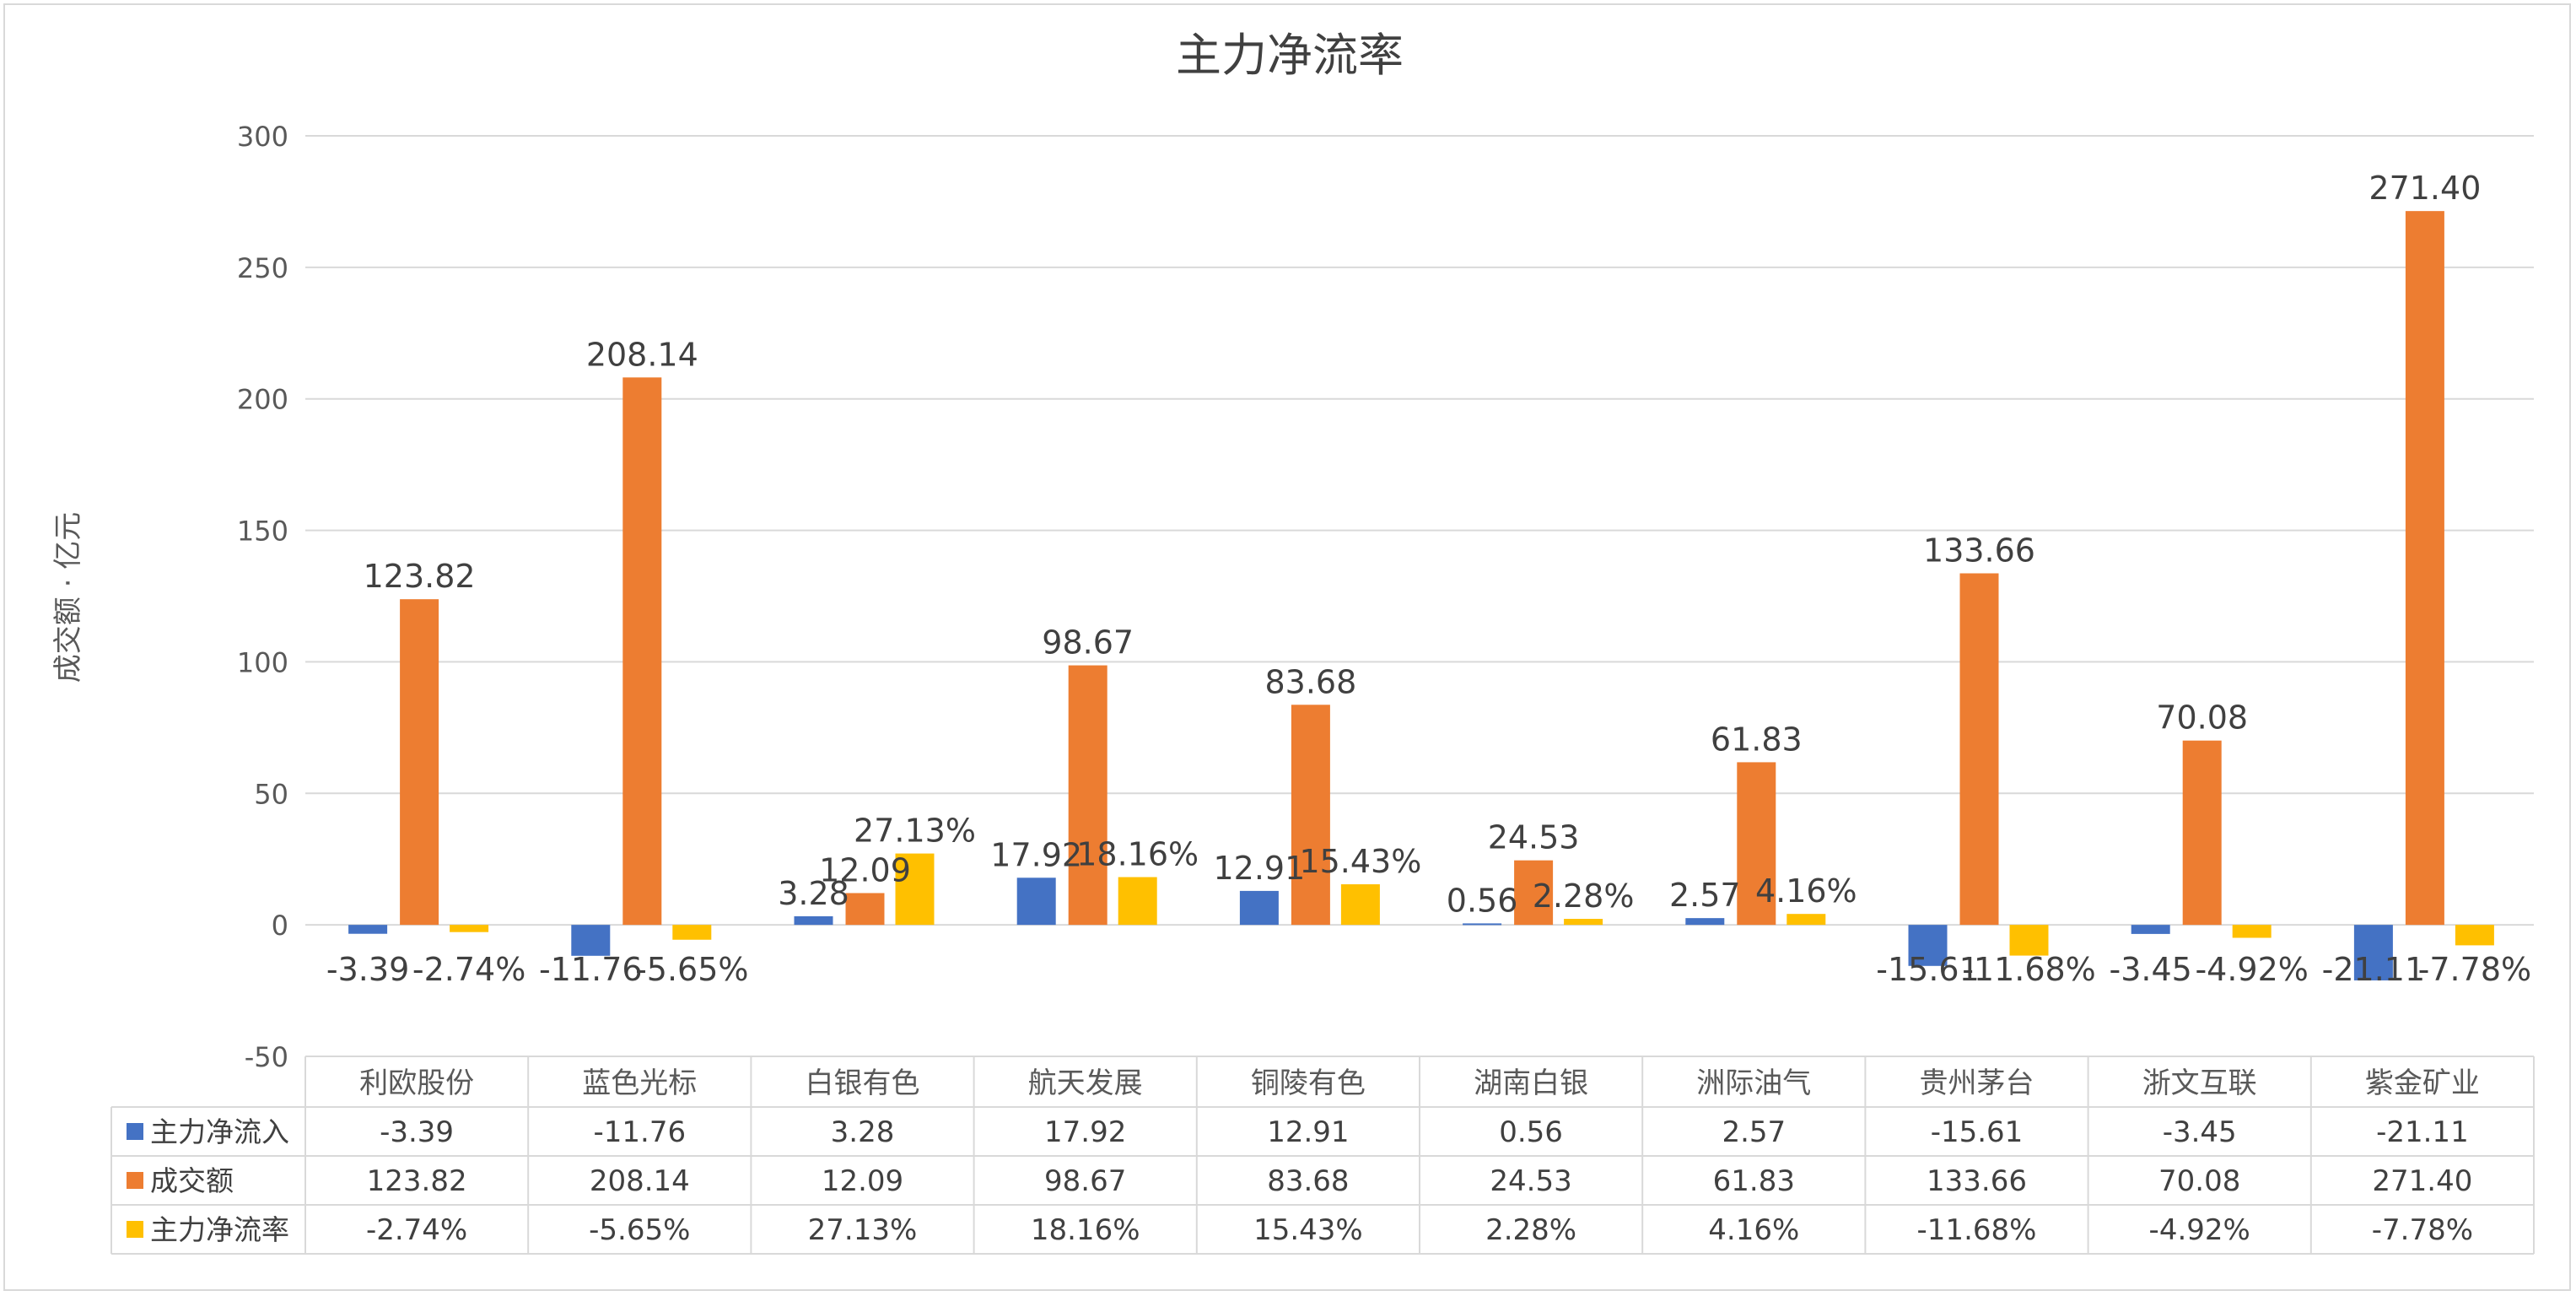 The width and height of the screenshot is (2576, 1296). What do you see at coordinates (2199, 1181) in the screenshot?
I see `table-cell: 70.08` at bounding box center [2199, 1181].